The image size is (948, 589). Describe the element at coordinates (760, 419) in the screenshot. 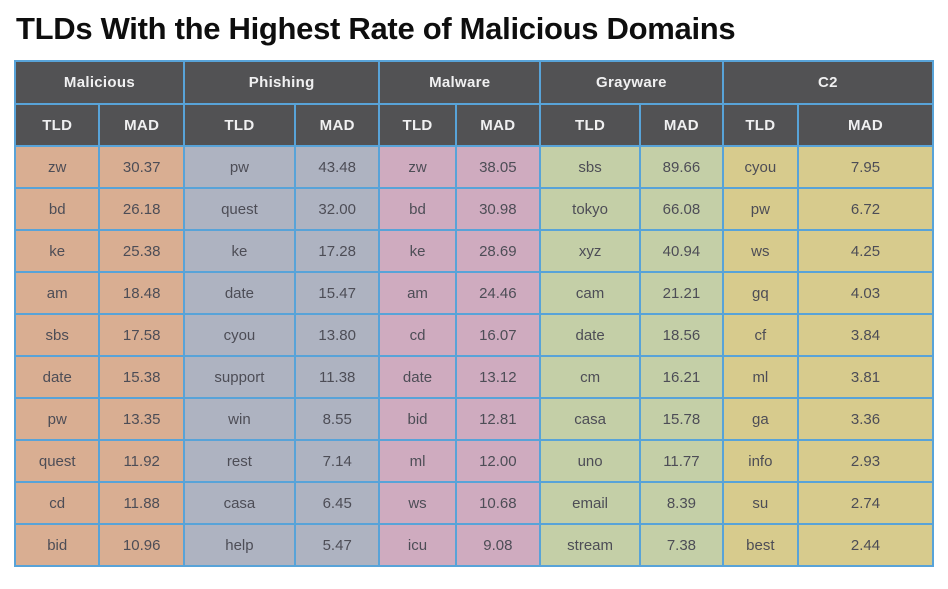

I see `tld-cell: ga` at that location.